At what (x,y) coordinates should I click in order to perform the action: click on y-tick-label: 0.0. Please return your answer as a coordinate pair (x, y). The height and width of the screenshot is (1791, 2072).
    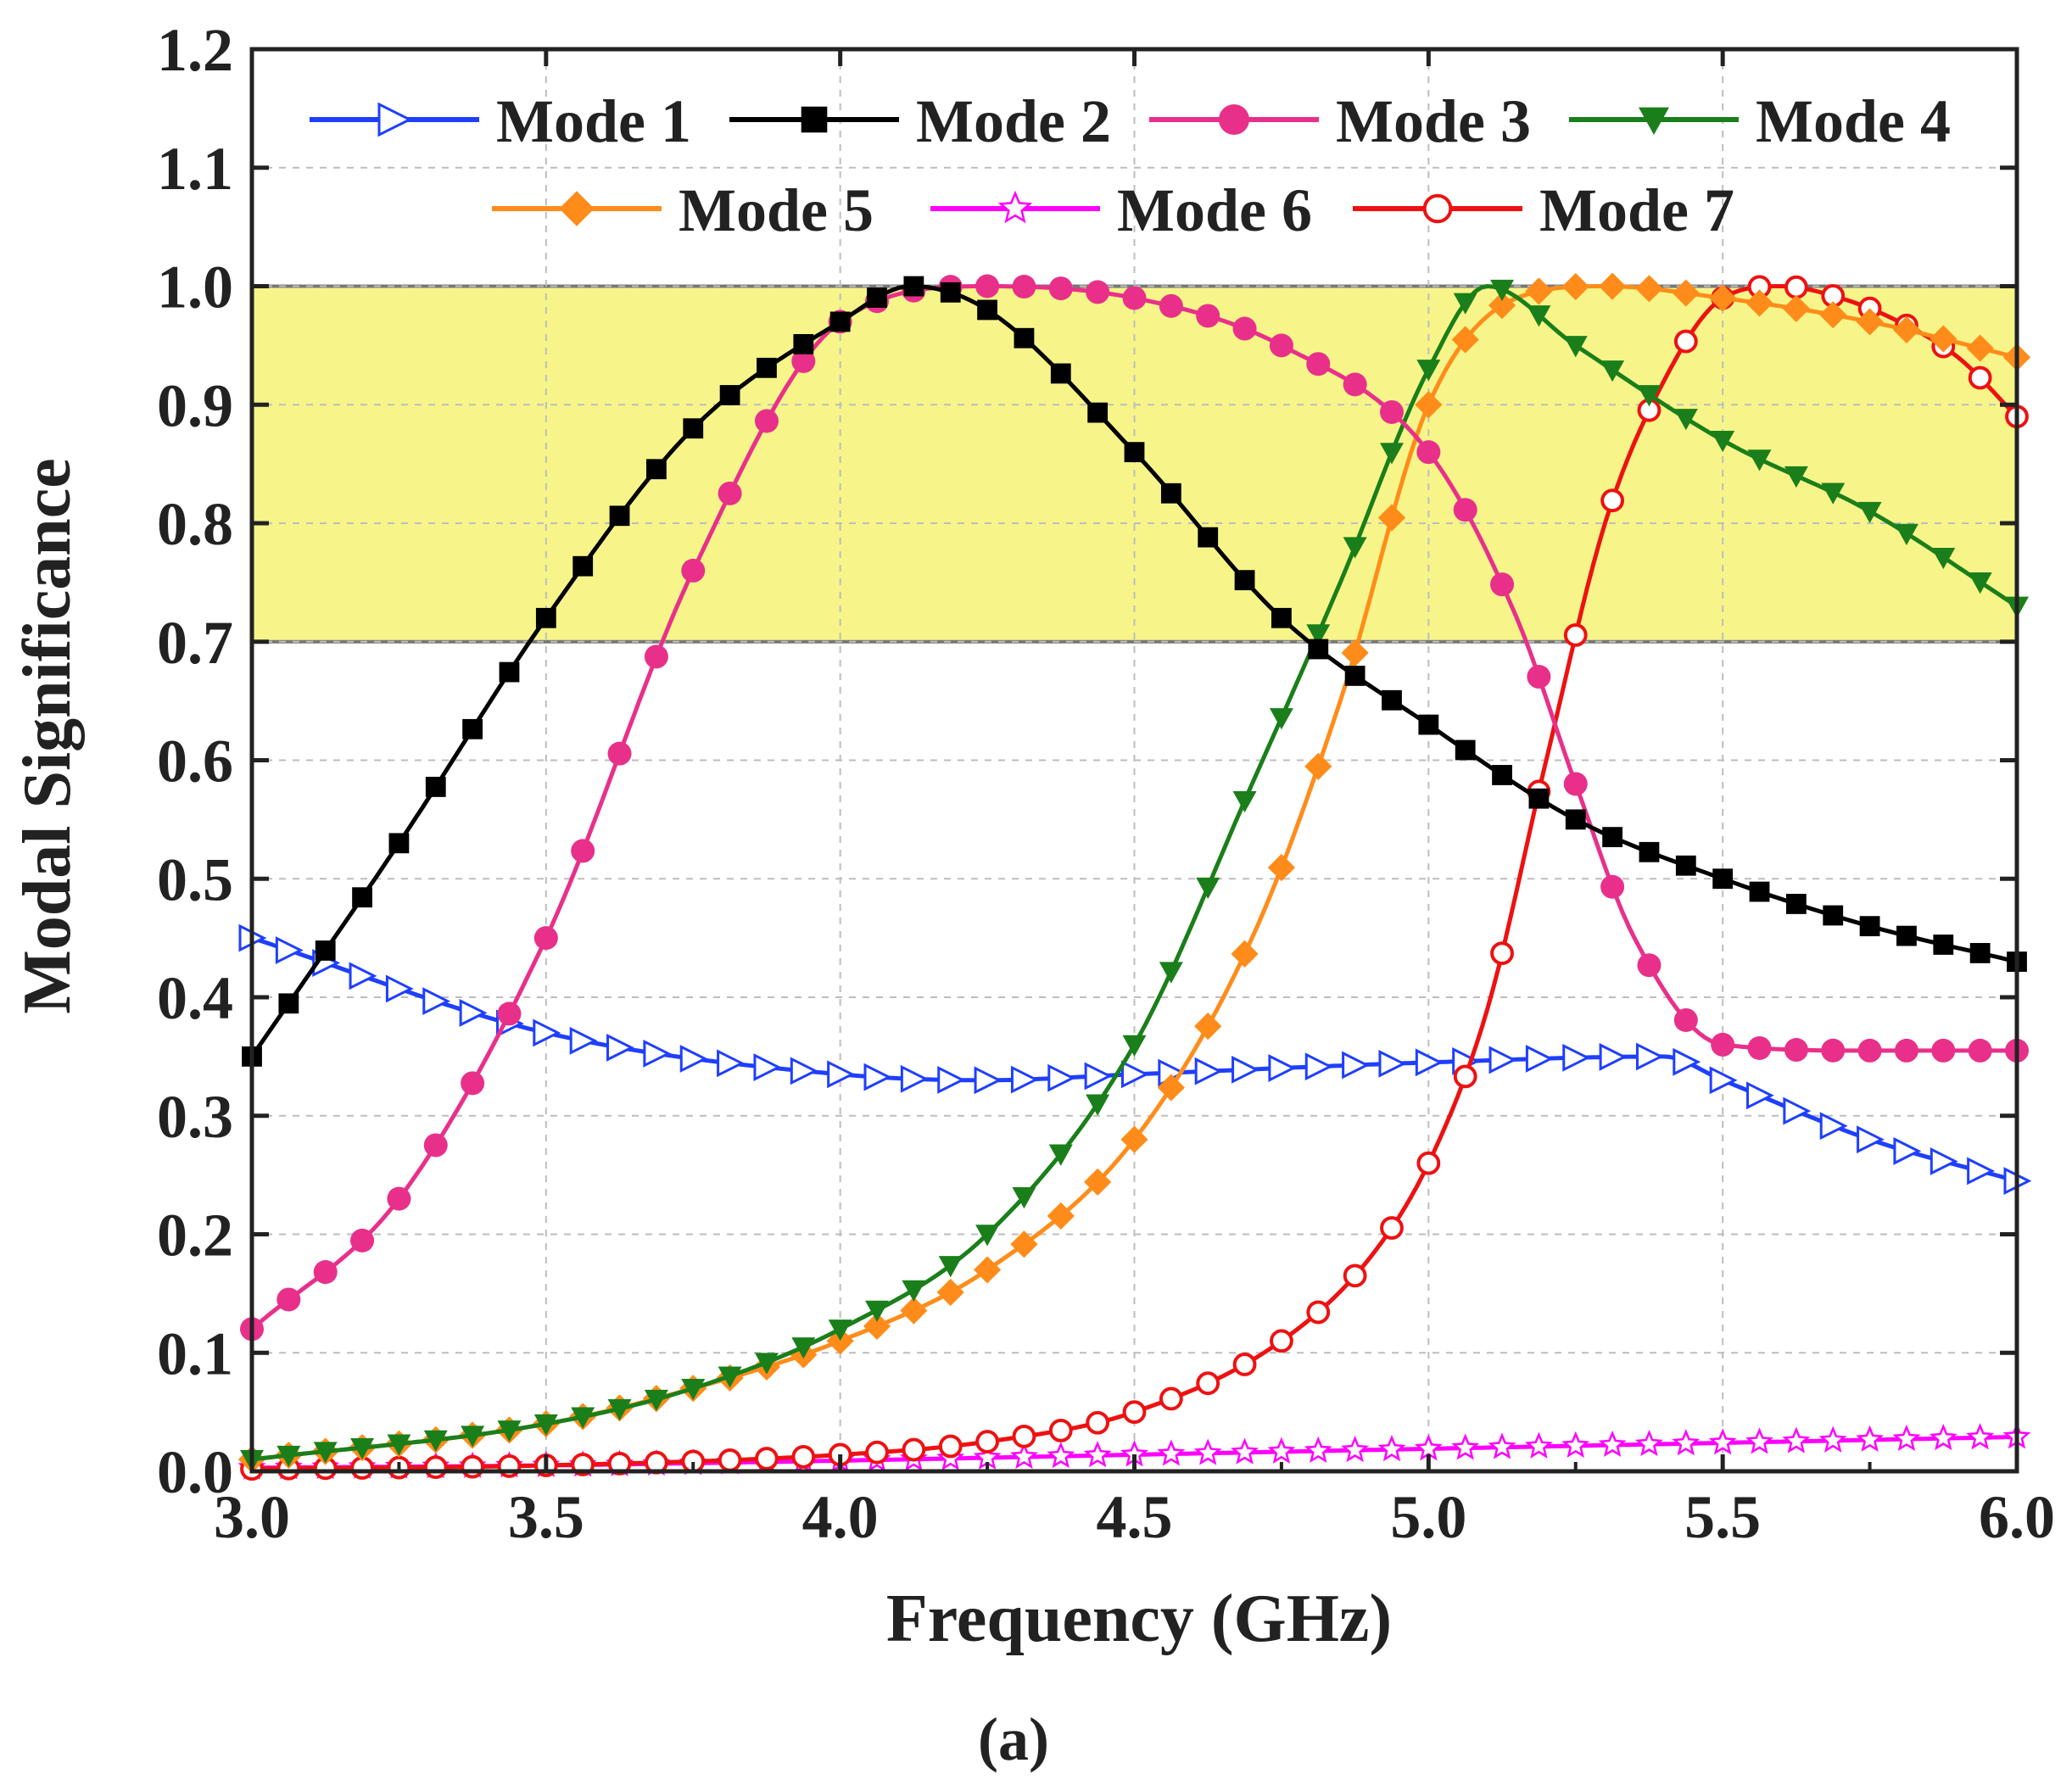
    Looking at the image, I should click on (195, 1472).